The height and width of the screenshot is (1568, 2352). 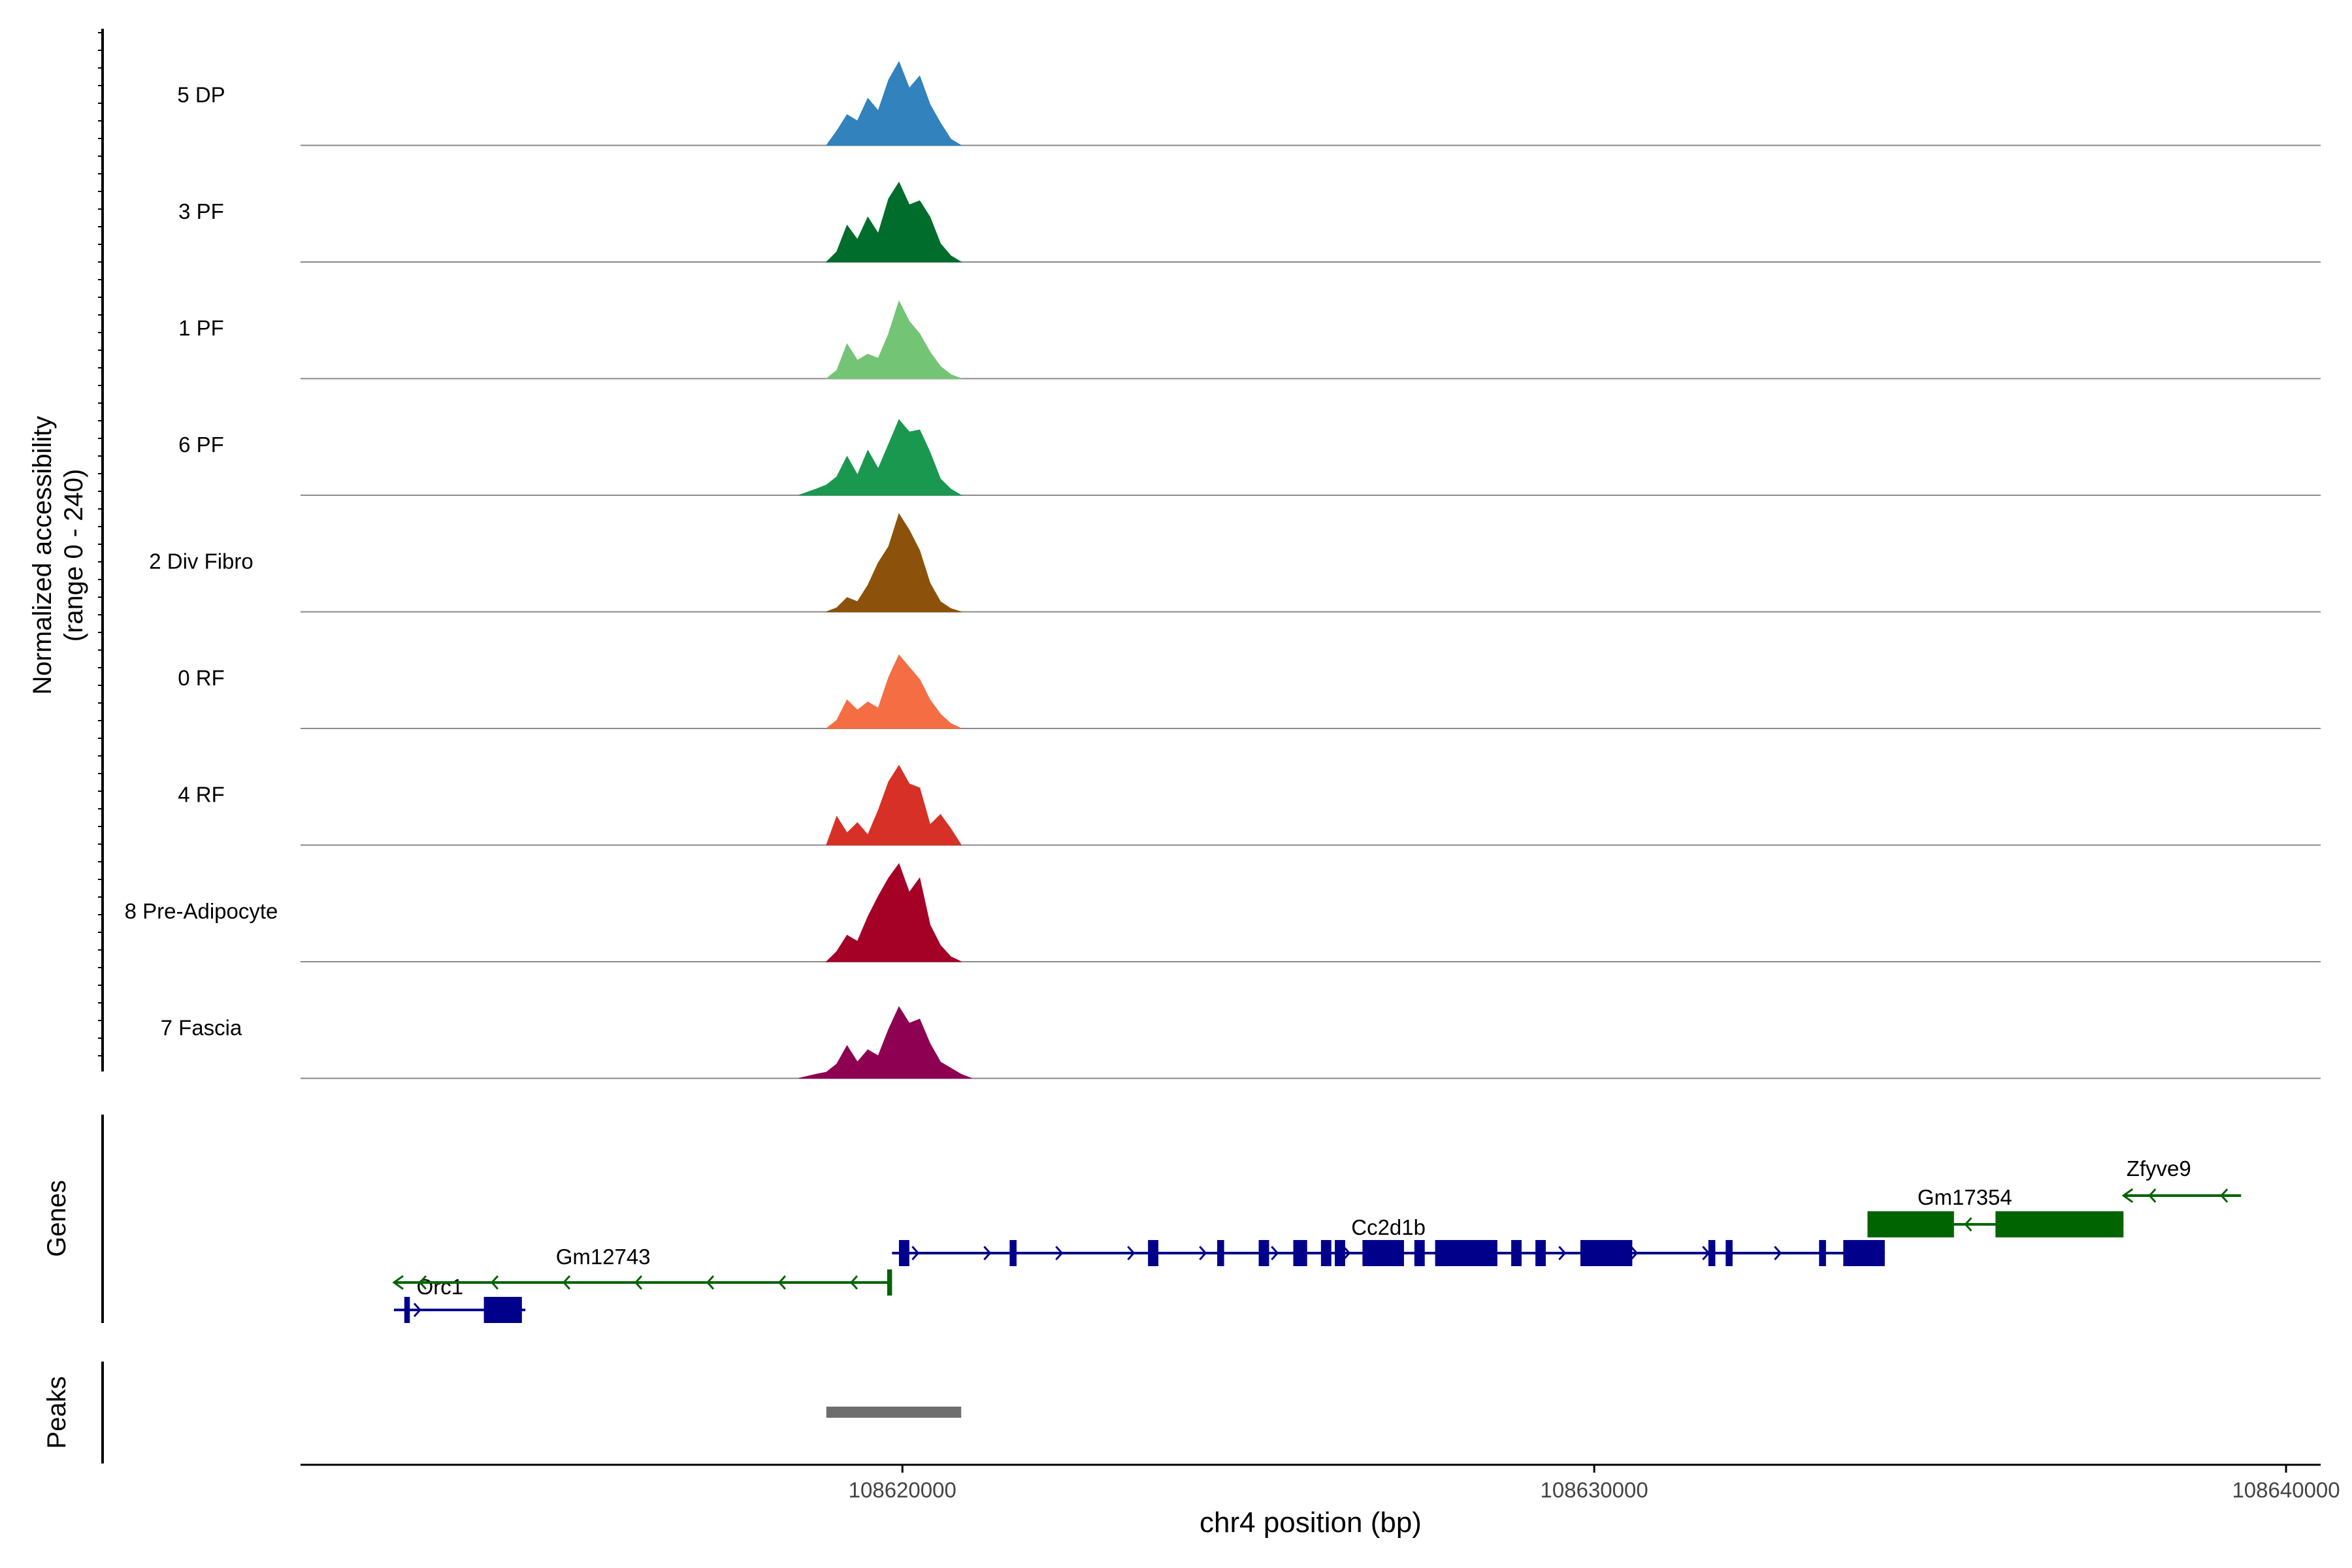 What do you see at coordinates (1311, 1523) in the screenshot?
I see `x-axis-label: chr4 position (bp)` at bounding box center [1311, 1523].